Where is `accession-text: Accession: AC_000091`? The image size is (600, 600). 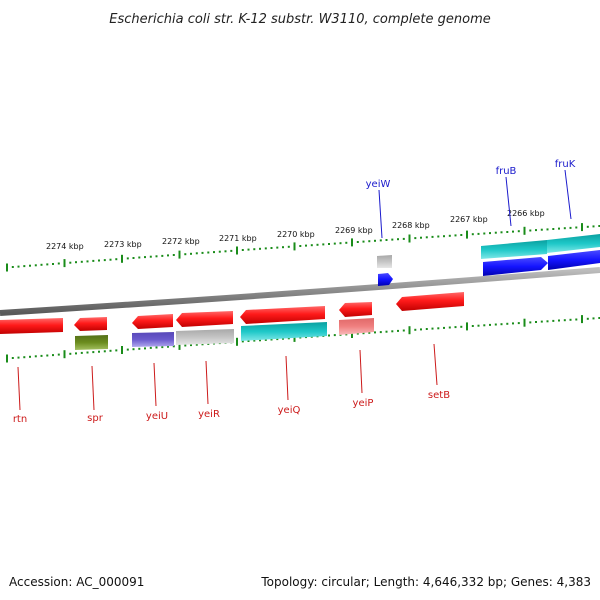 accession-text: Accession: AC_000091 is located at coordinates (76, 582).